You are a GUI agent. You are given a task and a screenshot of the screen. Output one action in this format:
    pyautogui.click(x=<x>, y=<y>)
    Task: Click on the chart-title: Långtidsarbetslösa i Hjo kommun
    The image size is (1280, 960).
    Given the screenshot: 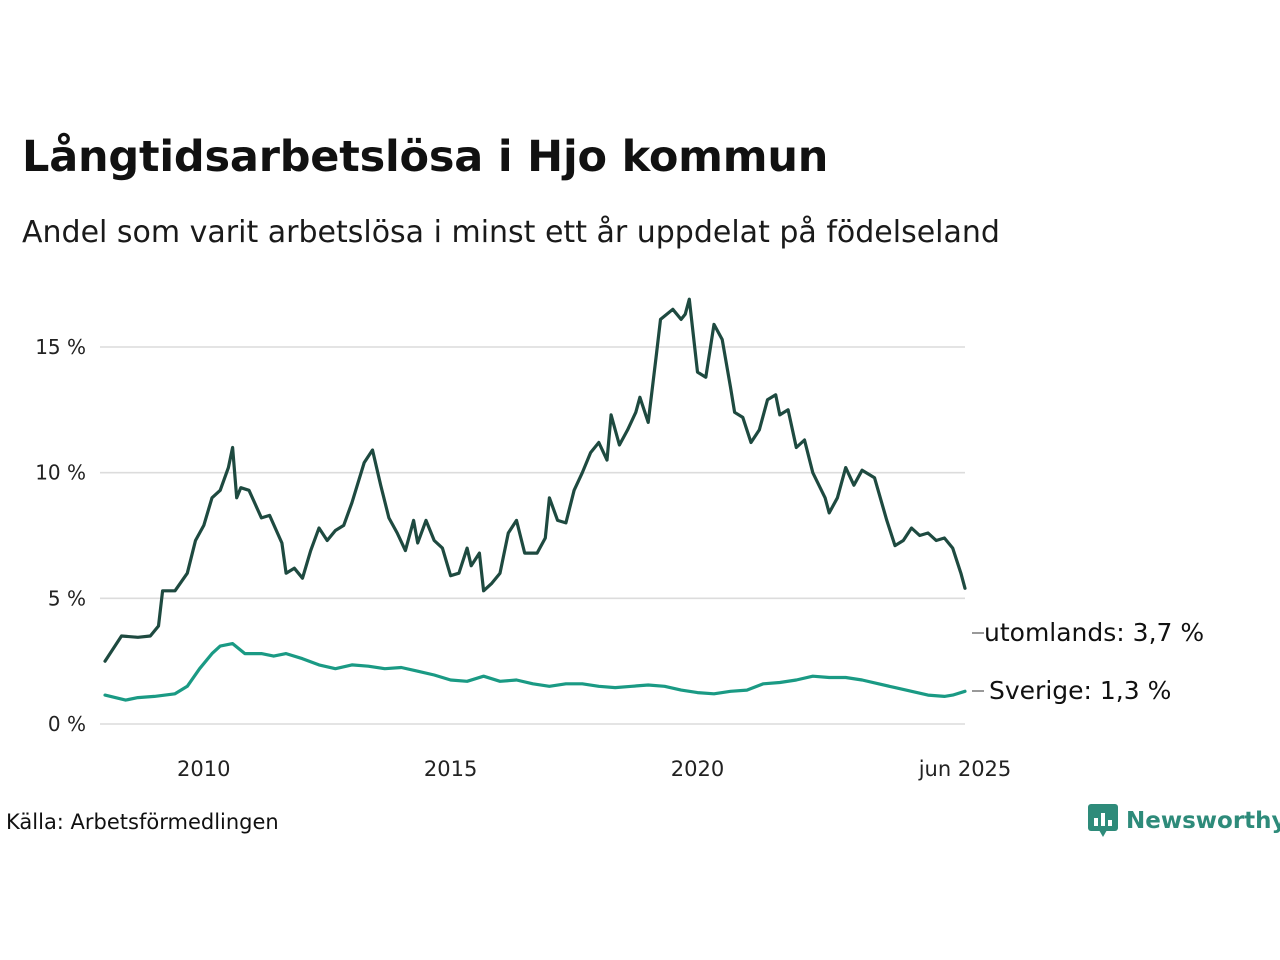 What is the action you would take?
    pyautogui.click(x=425, y=157)
    